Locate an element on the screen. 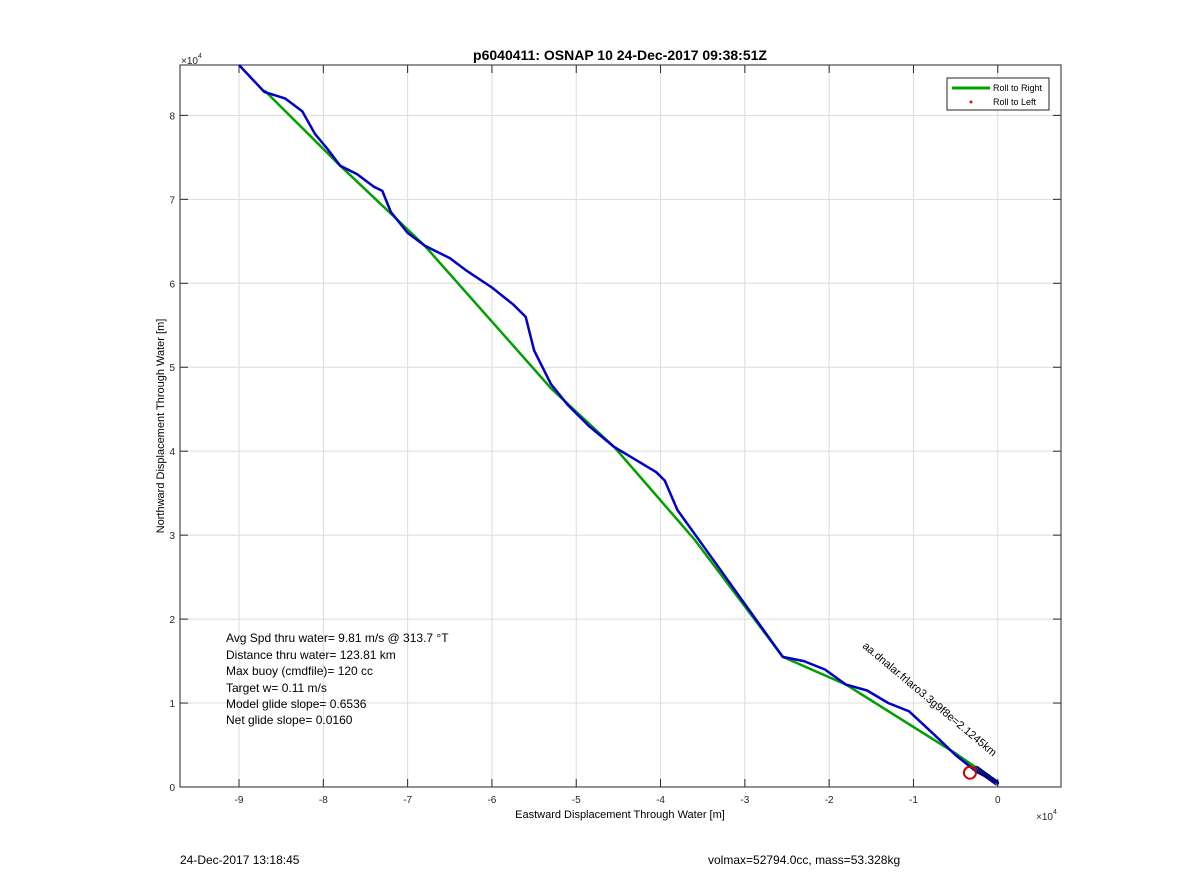 This screenshot has width=1200, height=885. x-multiplier-exponent: 4 is located at coordinates (1055, 812).